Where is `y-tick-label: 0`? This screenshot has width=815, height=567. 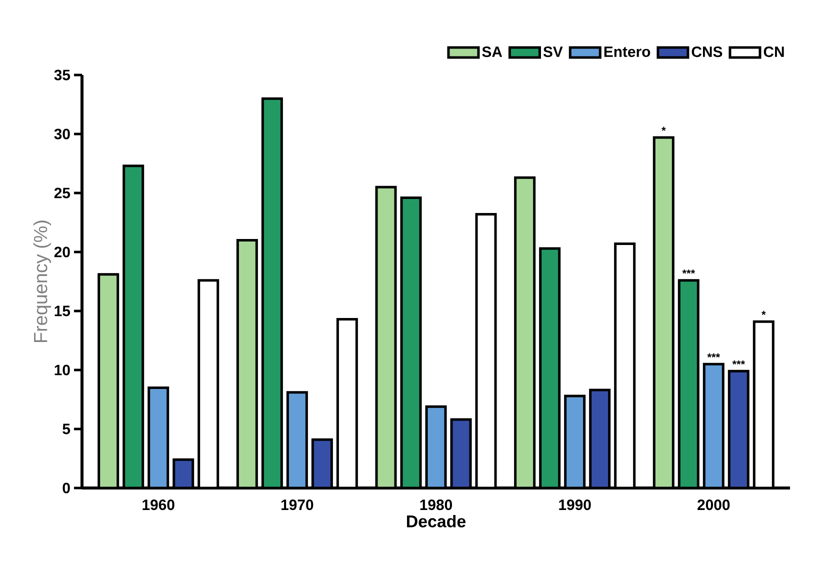 y-tick-label: 0 is located at coordinates (66, 488).